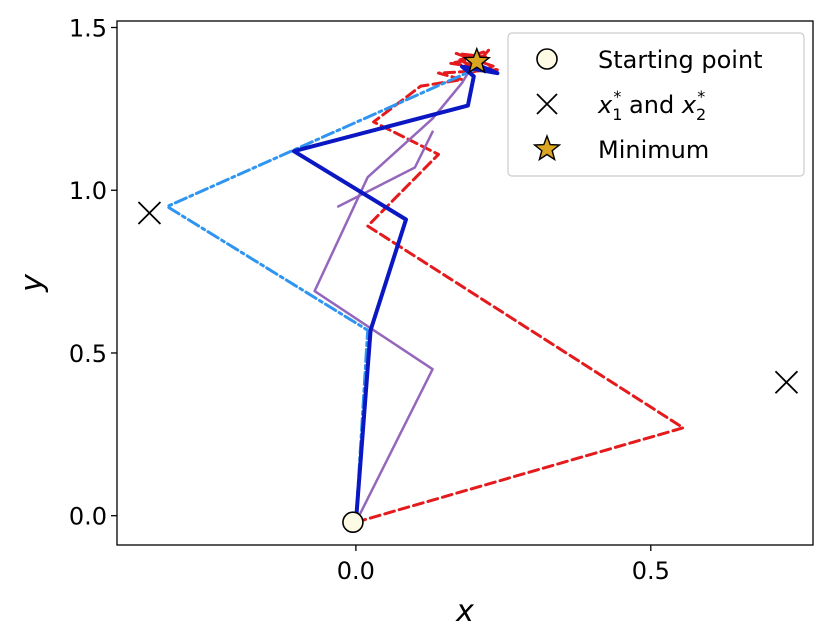 This screenshot has height=641, width=830. I want to click on legend: Starting point x1* and x2* Minimum, so click(656, 104).